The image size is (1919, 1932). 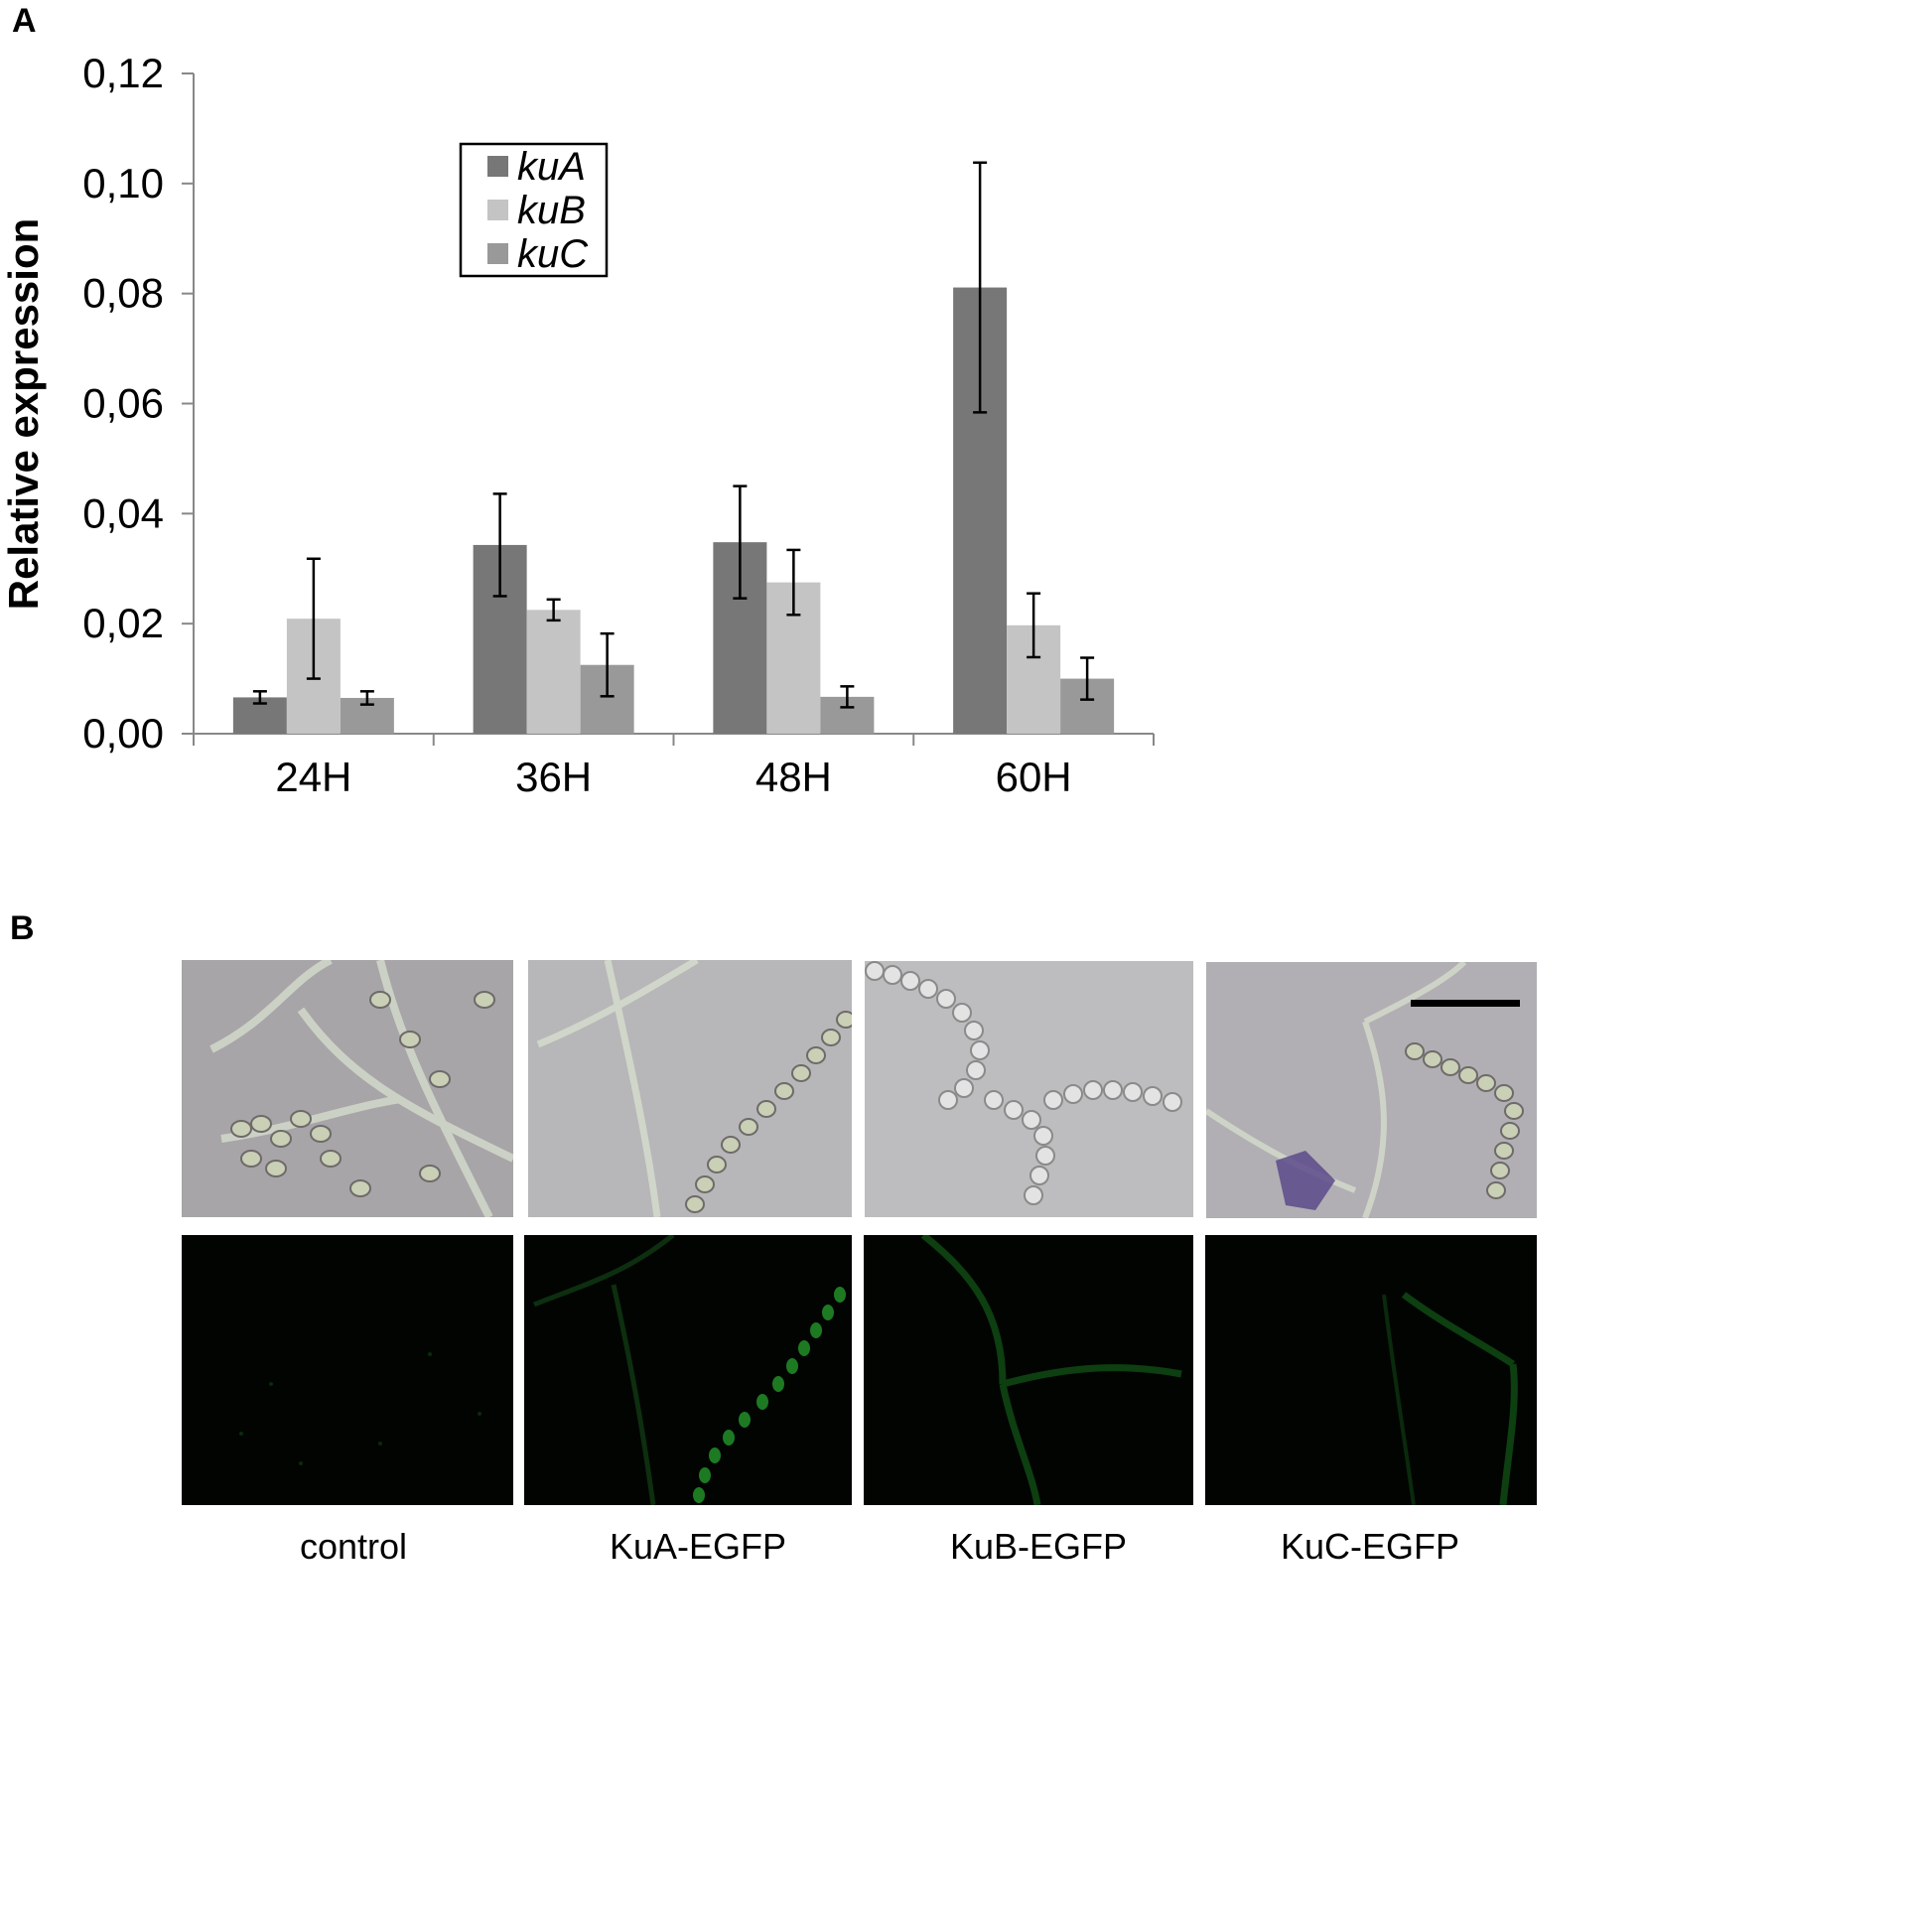 I want to click on y-tick-label: 0,02, so click(x=123, y=623).